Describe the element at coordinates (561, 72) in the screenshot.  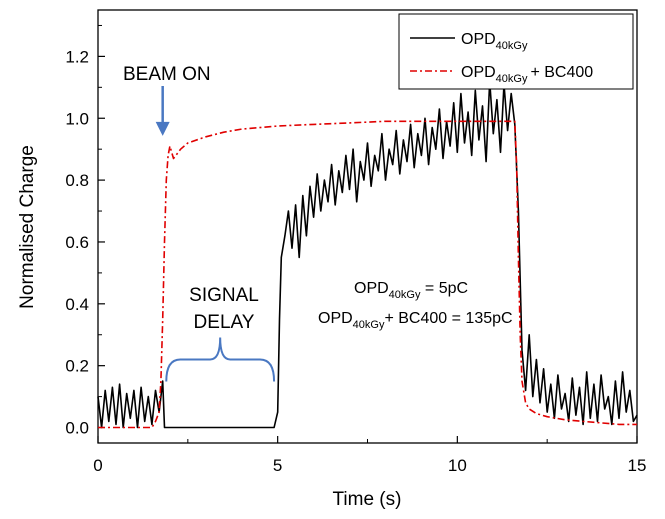
I see `legend-label-opd-bc400-suffix: + BC400` at that location.